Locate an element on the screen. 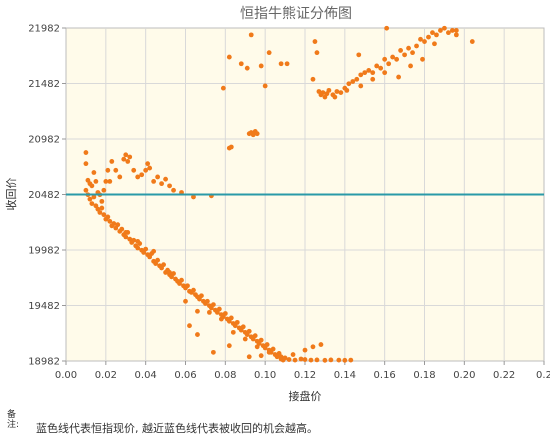 The height and width of the screenshot is (444, 550). note-label: 备注: is located at coordinates (13, 420).